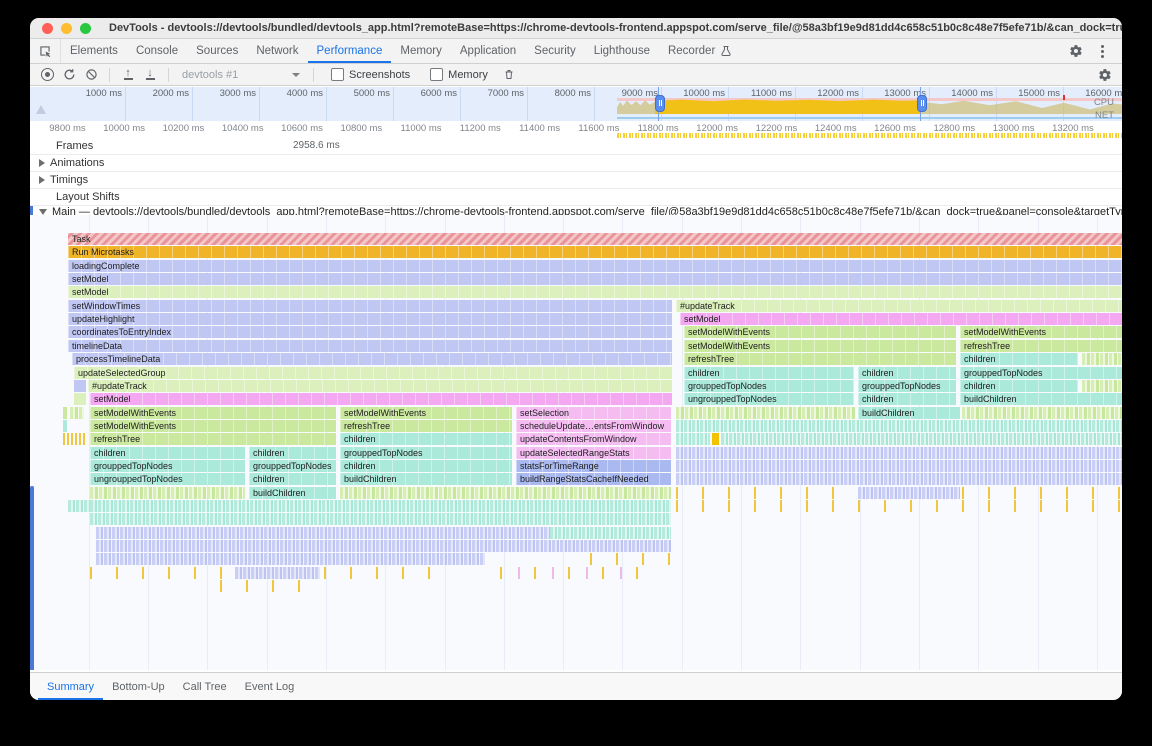 This screenshot has width=1152, height=746. What do you see at coordinates (1109, 75) in the screenshot?
I see `capture-settings-gear-icon` at bounding box center [1109, 75].